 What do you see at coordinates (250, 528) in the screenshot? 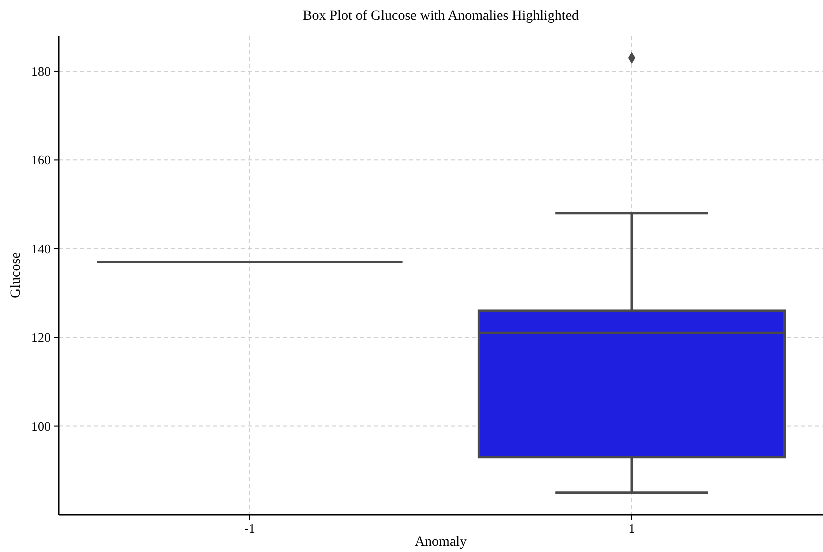
I see `x-tick-label: -1` at bounding box center [250, 528].